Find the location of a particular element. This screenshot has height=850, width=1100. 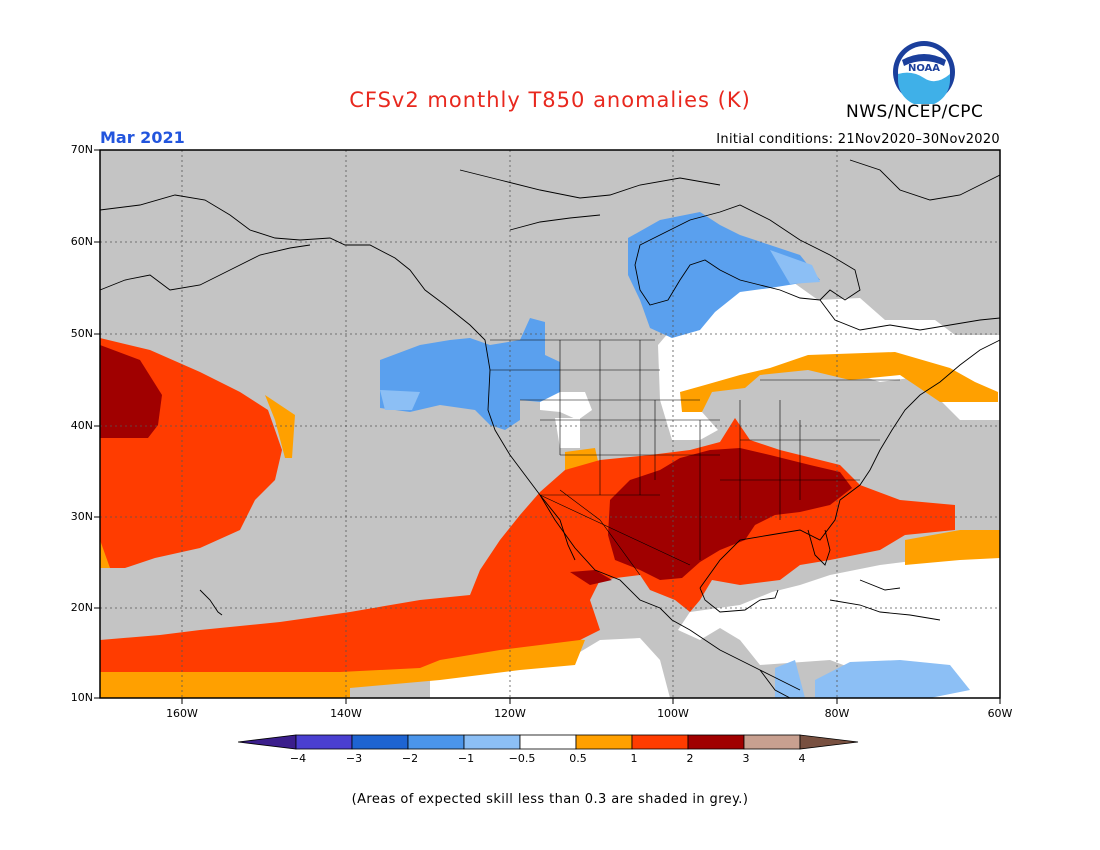

colorbar-label: −3 is located at coordinates (354, 758).